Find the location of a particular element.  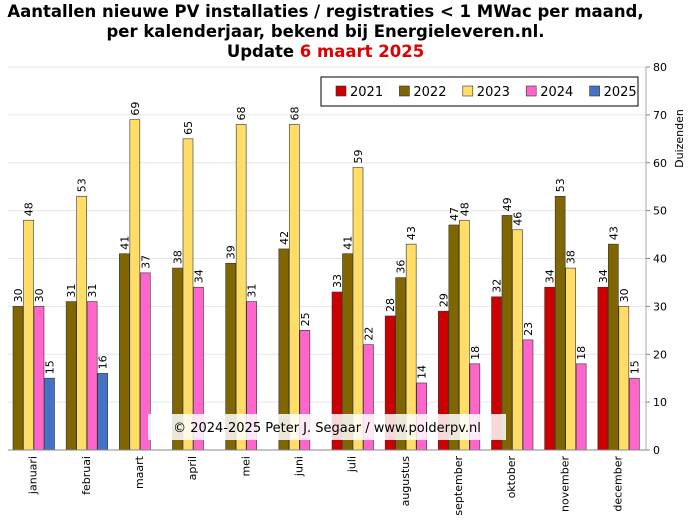

data-label: 65 is located at coordinates (188, 128).